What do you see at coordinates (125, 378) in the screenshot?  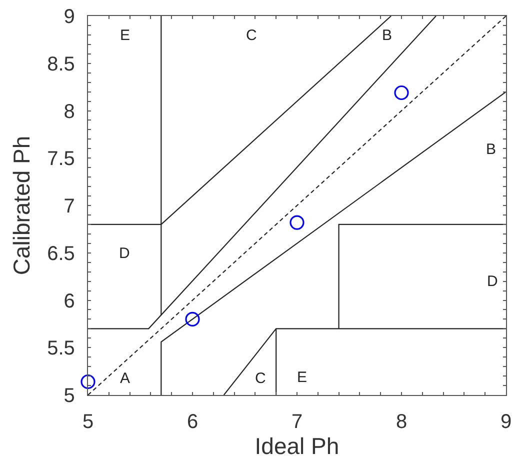 I see `annotation: A` at bounding box center [125, 378].